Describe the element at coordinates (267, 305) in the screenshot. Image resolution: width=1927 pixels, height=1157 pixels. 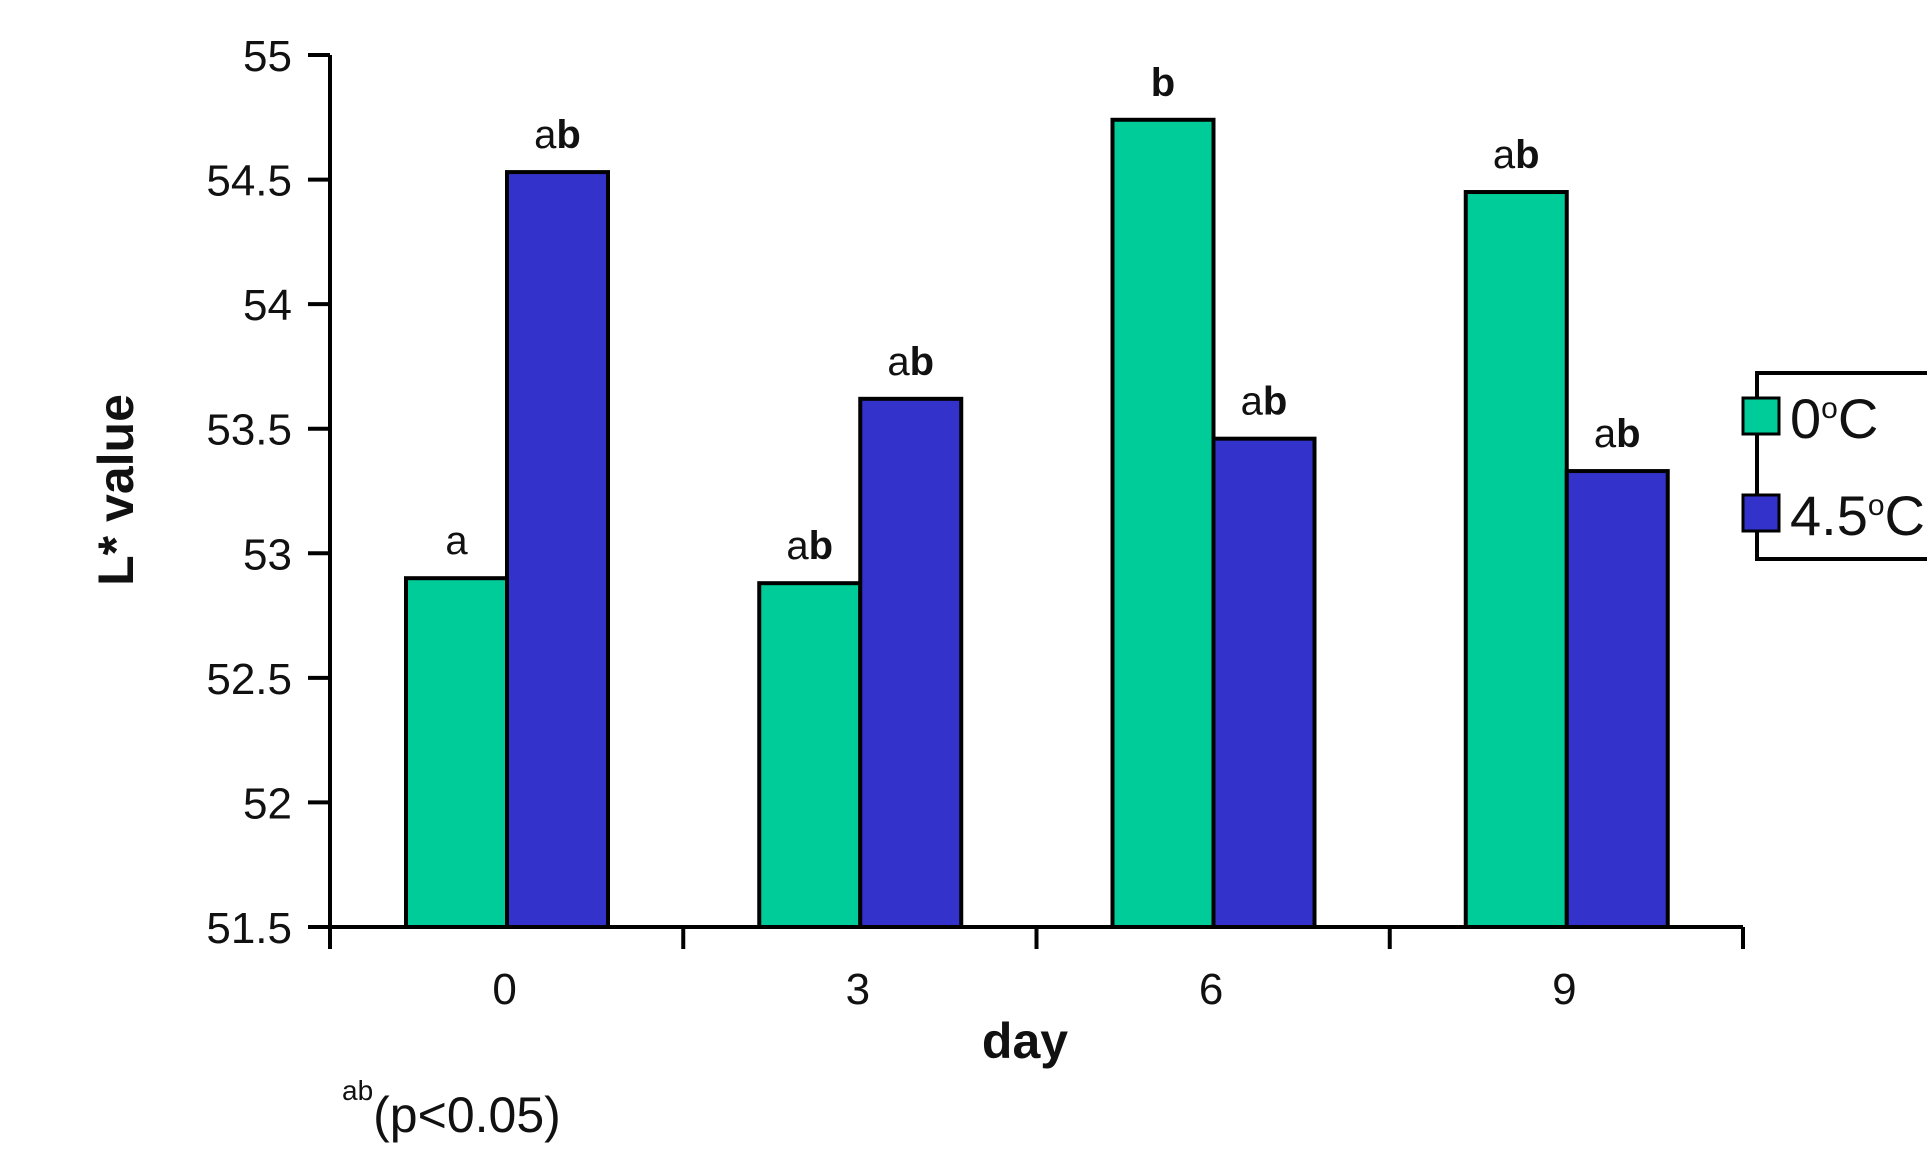
I see `y-tick-label-54: 54` at that location.